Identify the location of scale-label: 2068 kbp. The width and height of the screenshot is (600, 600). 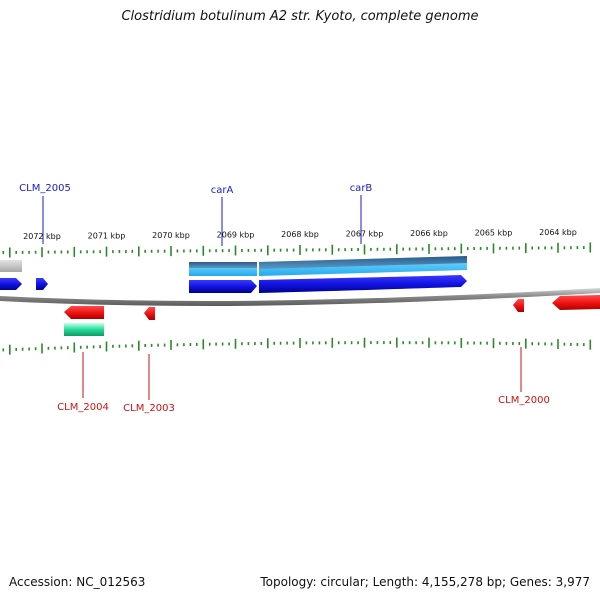
(300, 234).